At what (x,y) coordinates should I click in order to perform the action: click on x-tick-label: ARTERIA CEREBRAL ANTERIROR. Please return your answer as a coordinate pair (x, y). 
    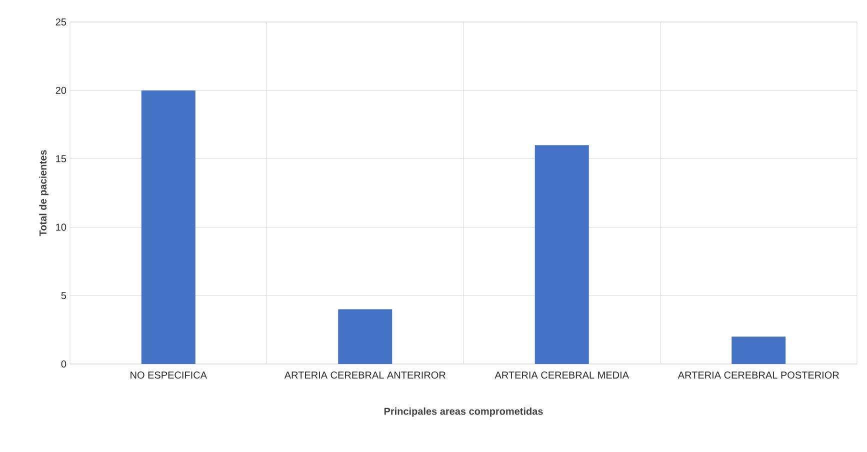
    Looking at the image, I should click on (365, 375).